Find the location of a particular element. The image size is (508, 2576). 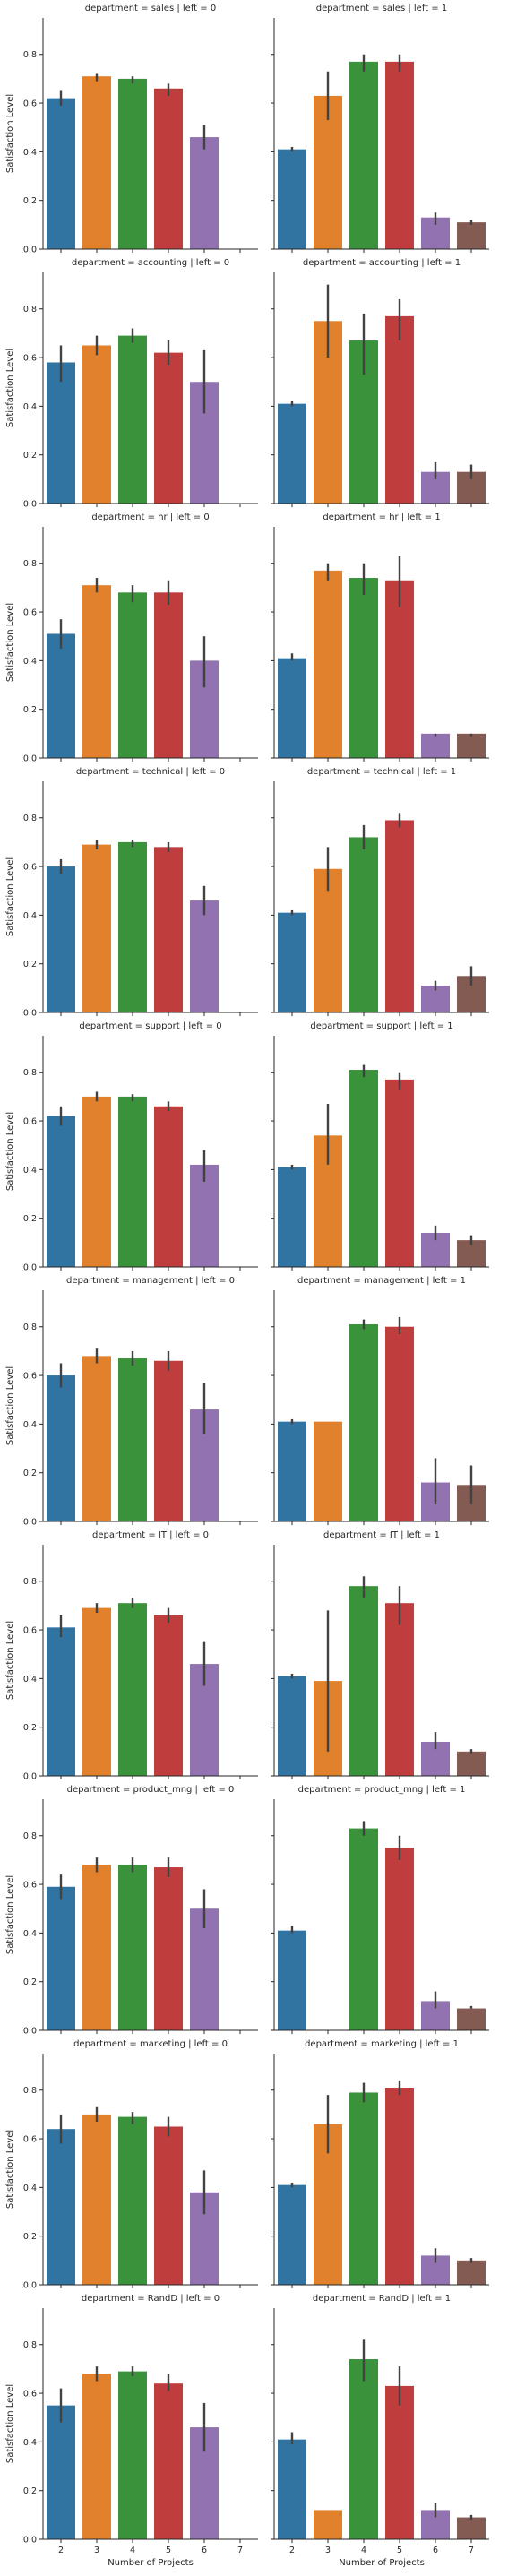

panel-title: department = IT | left = 0 is located at coordinates (150, 1535).